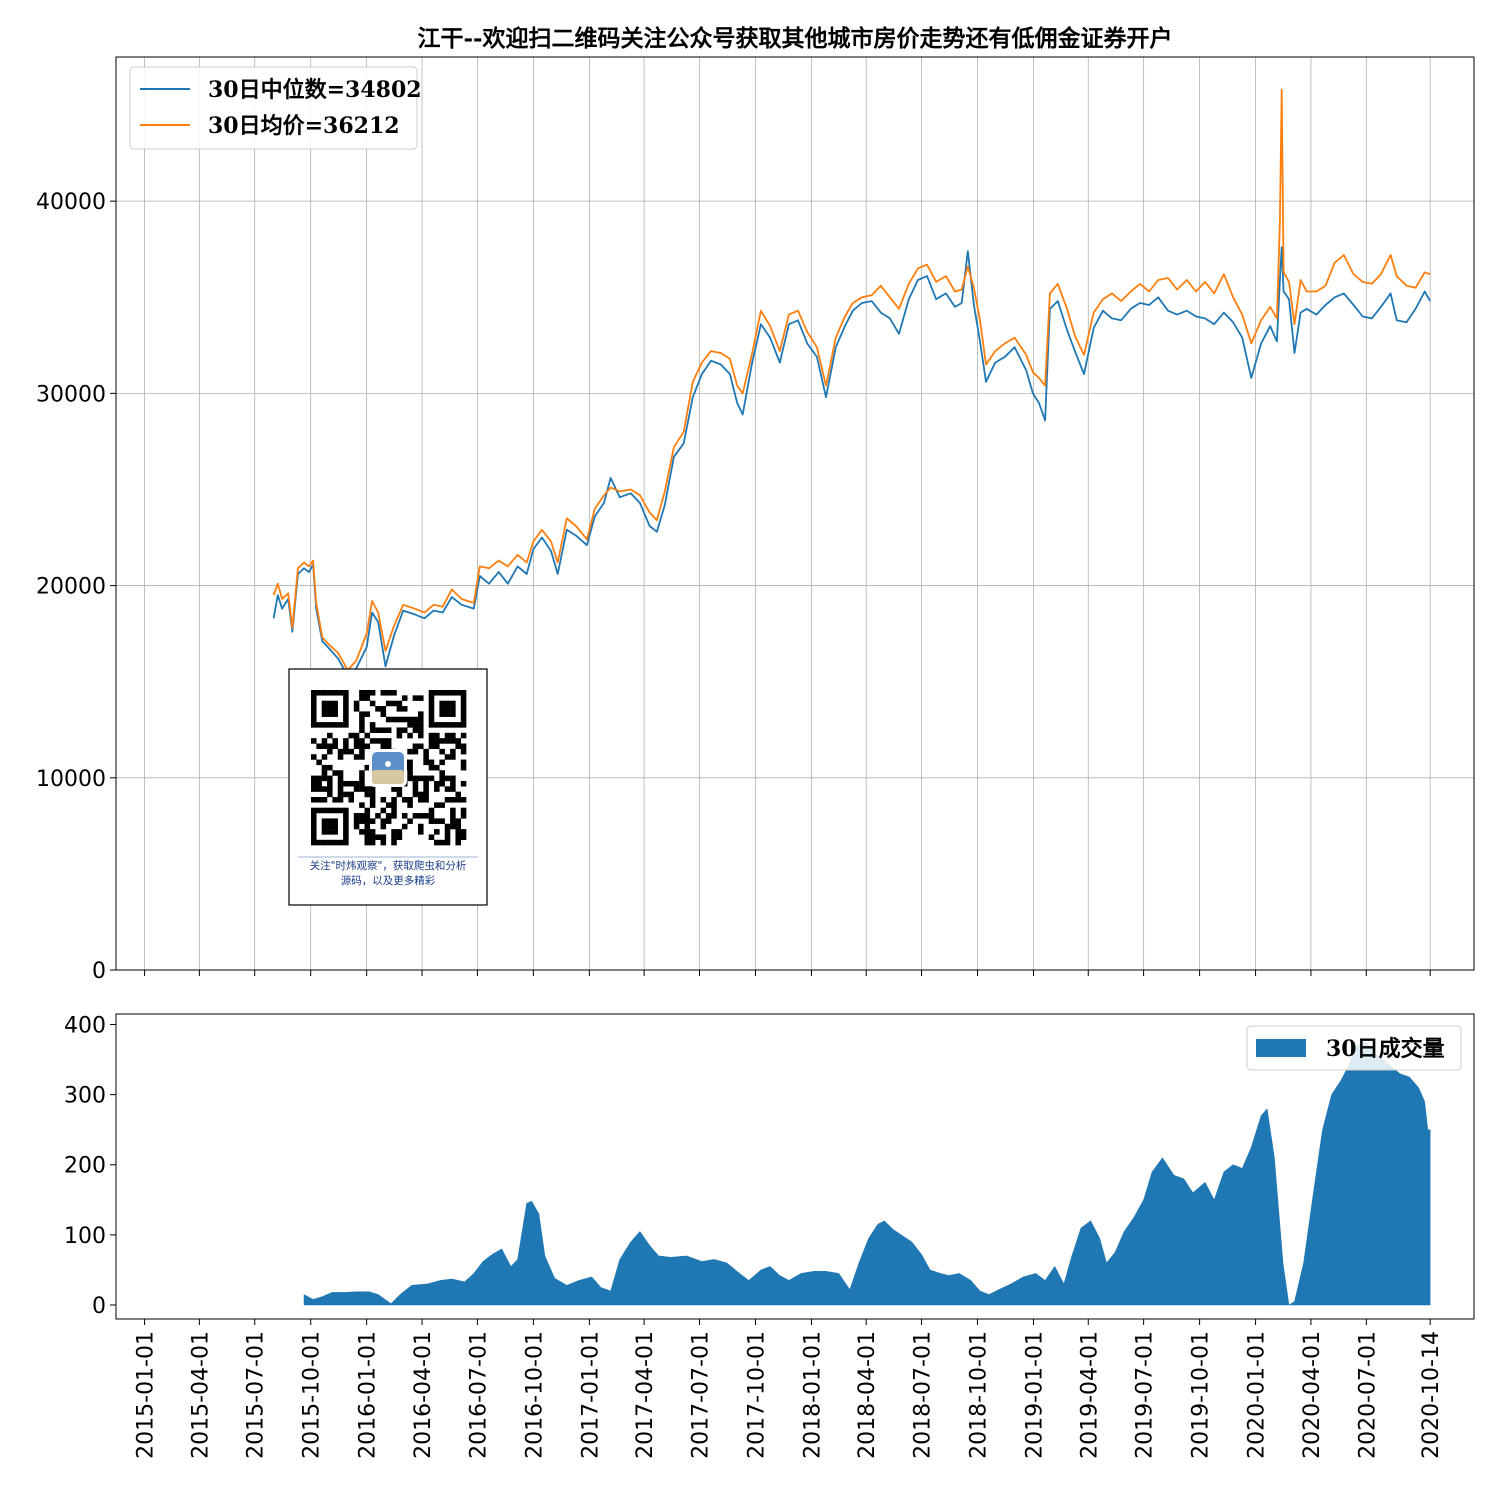 Image resolution: width=1500 pixels, height=1500 pixels. I want to click on bottom-xtick-label-0: 2015-01-01, so click(146, 1395).